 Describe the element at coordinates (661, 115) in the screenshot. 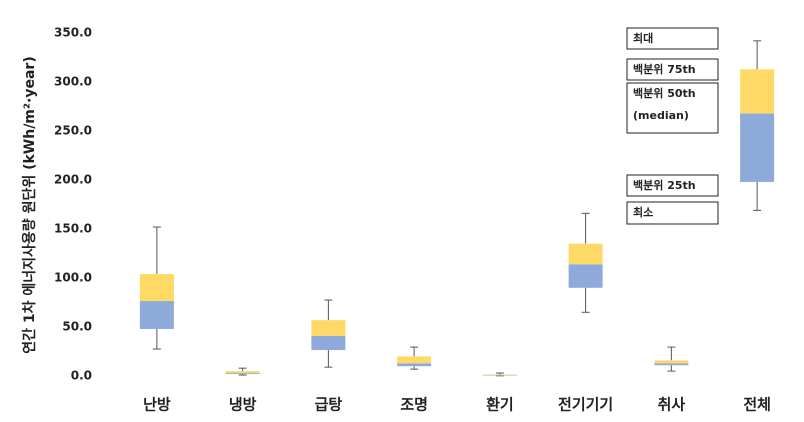

I see `annotation: (median)` at that location.